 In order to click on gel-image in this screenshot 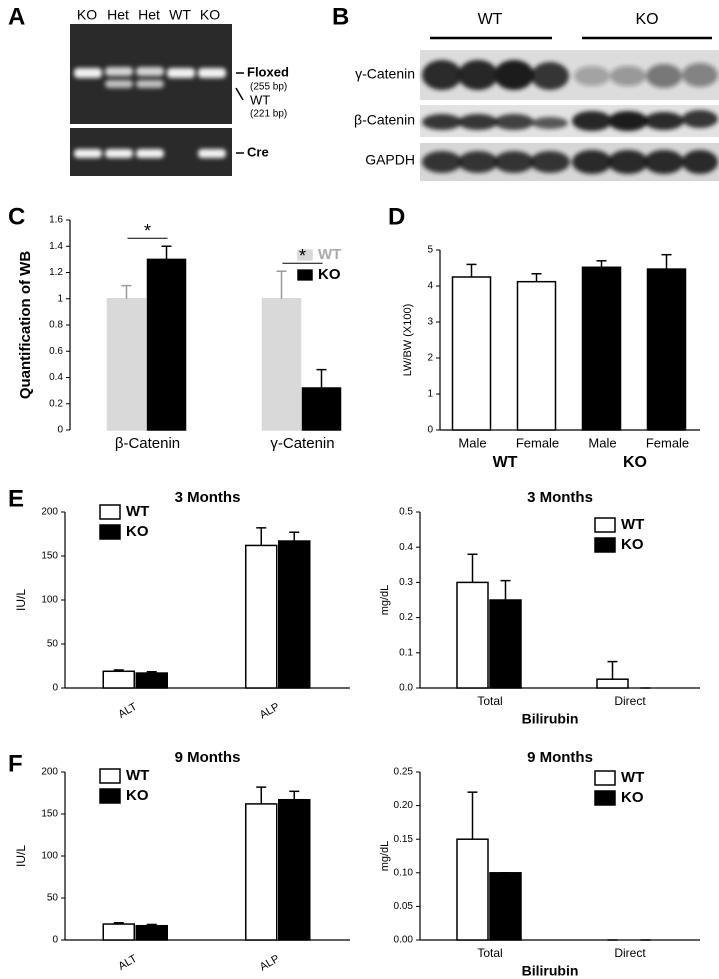, I will do `click(151, 100)`.